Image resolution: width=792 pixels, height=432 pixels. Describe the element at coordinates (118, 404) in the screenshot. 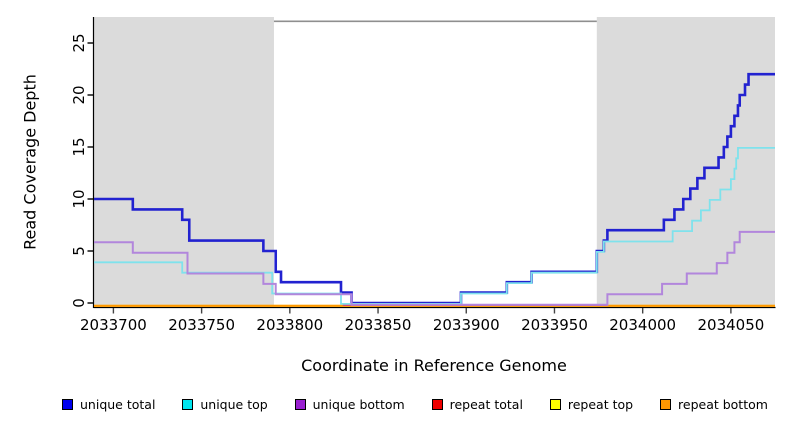

I see `legend-item-label: unique total` at that location.